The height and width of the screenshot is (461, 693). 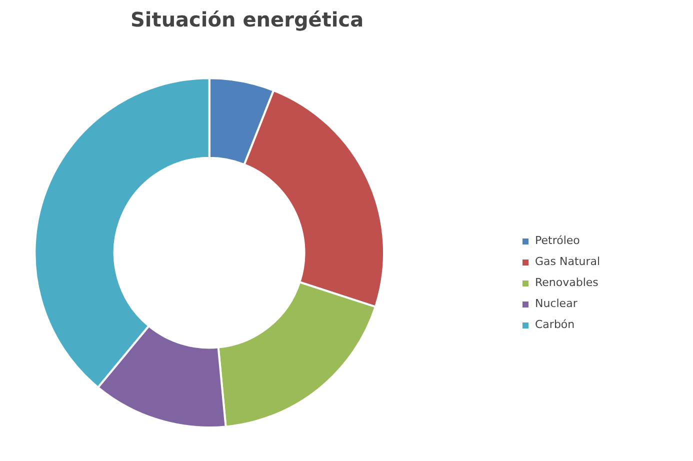 I want to click on legend-label: Petróleo, so click(x=557, y=240).